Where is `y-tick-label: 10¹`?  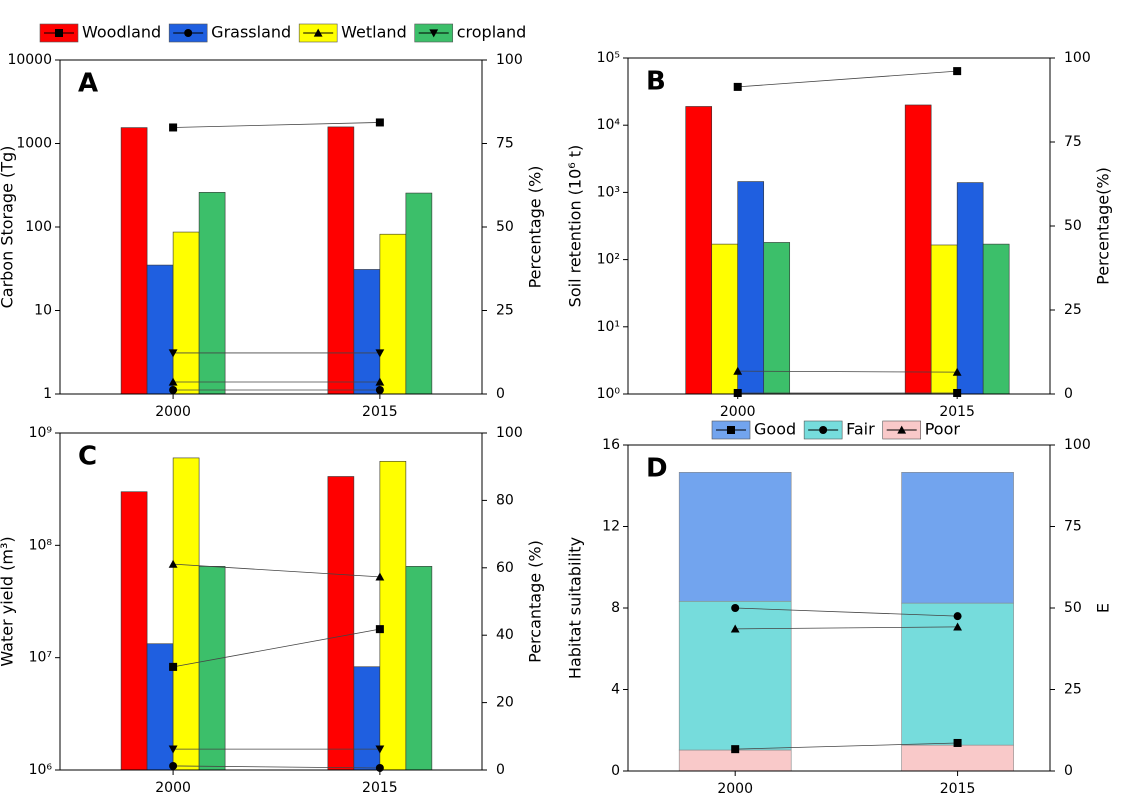
y-tick-label: 10¹ is located at coordinates (608, 327).